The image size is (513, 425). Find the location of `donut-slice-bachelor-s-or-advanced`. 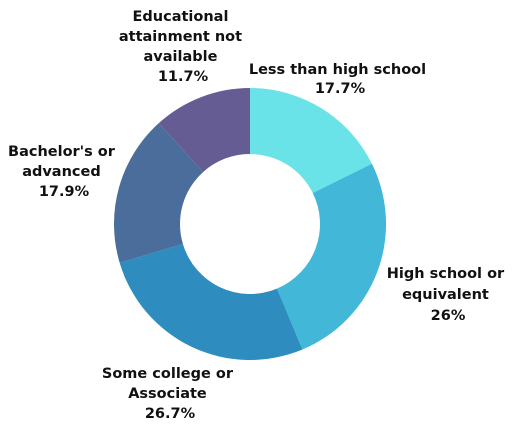

donut-slice-bachelor-s-or-advanced is located at coordinates (158, 193).